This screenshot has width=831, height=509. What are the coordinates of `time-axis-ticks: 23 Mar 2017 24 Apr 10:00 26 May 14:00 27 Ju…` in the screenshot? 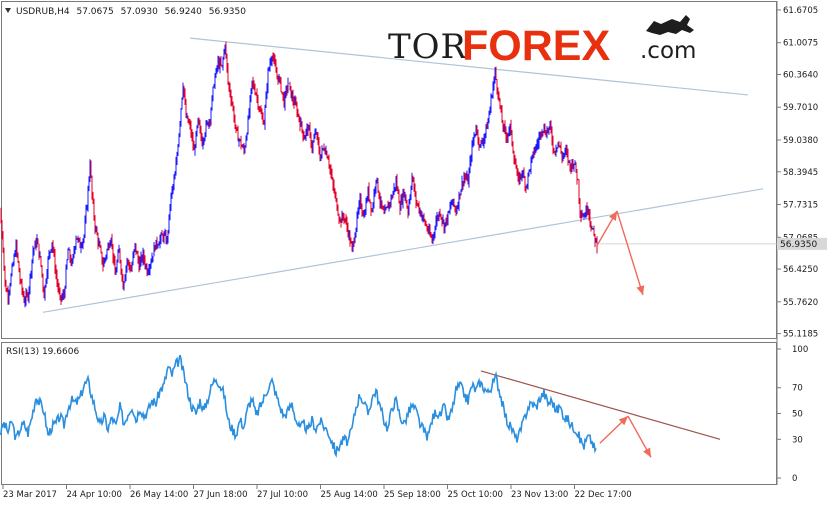 It's located at (317, 492).